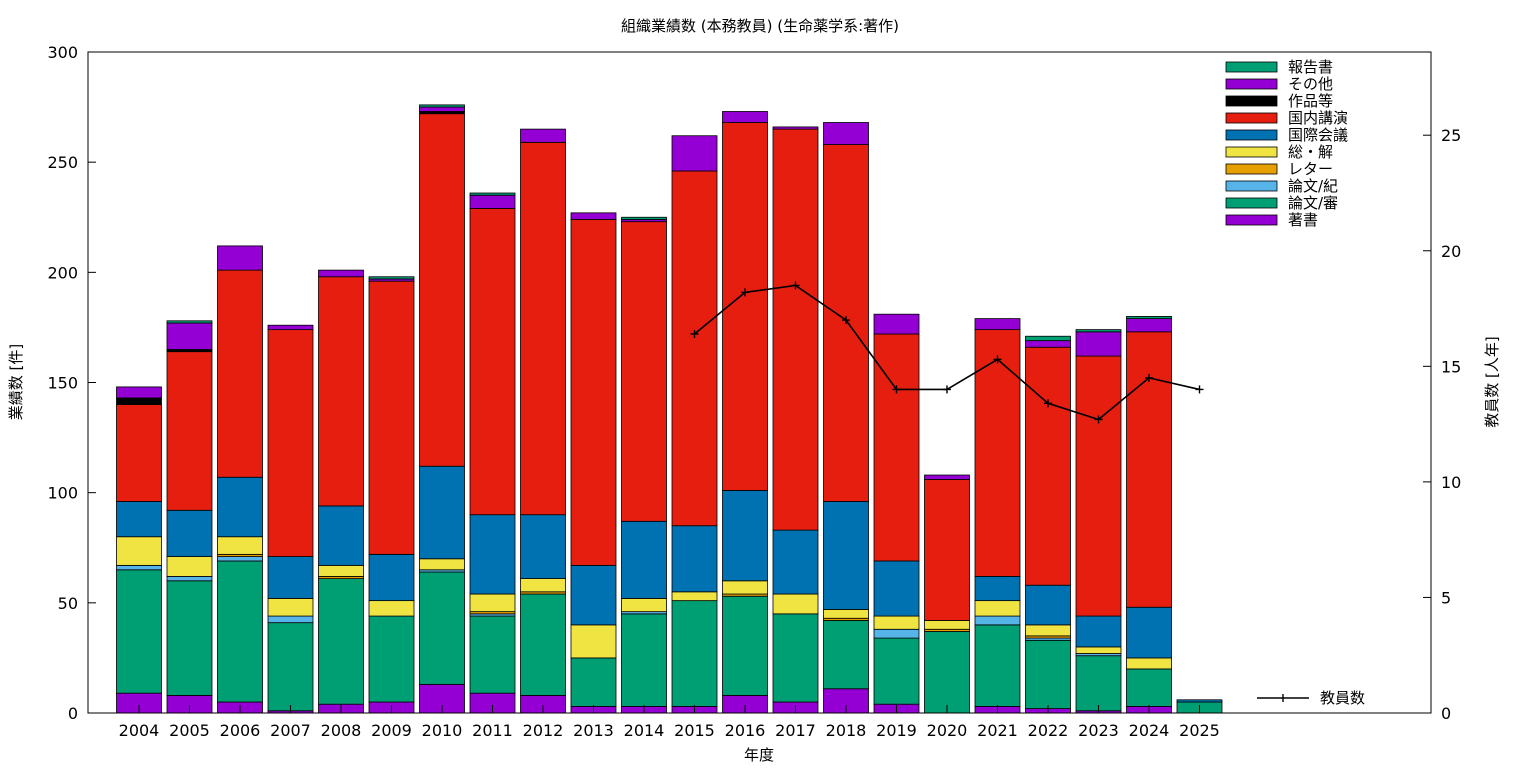 The height and width of the screenshot is (768, 1536). Describe the element at coordinates (240, 373) in the screenshot. I see `bar-2006-国内講演` at that location.